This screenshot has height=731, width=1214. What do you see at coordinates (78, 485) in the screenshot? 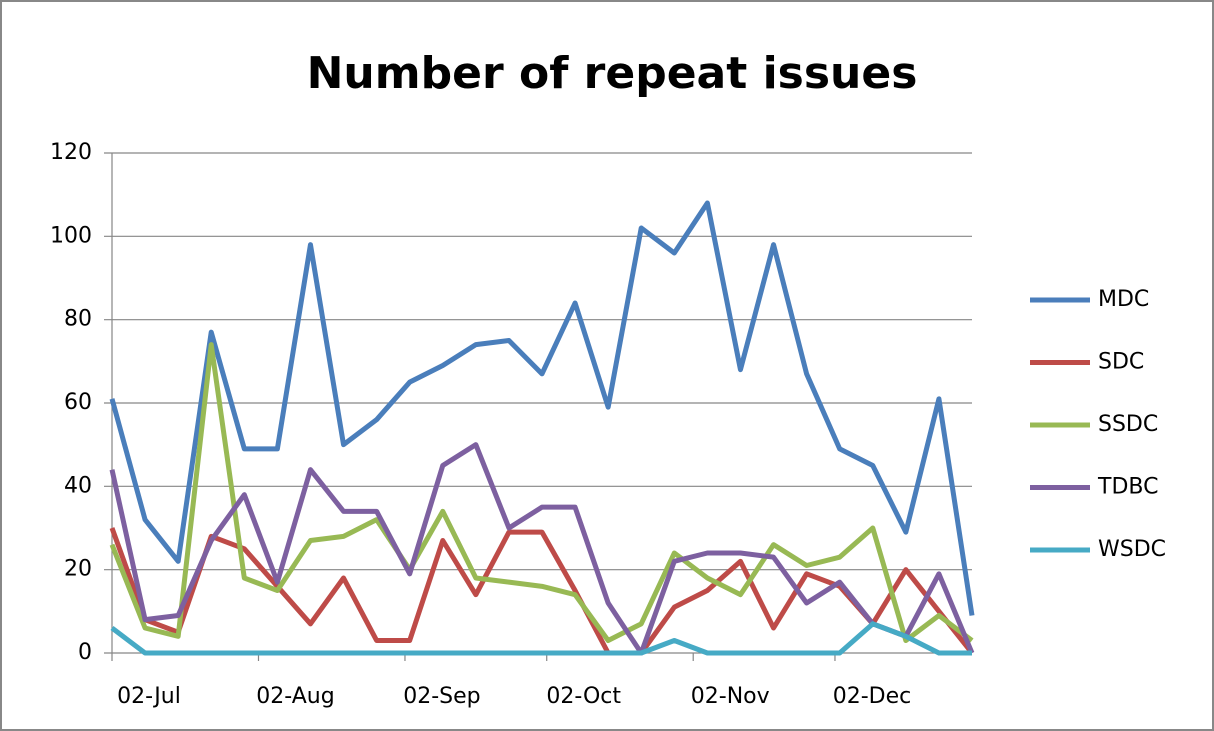
I see `y-tick-label: 40` at bounding box center [78, 485].